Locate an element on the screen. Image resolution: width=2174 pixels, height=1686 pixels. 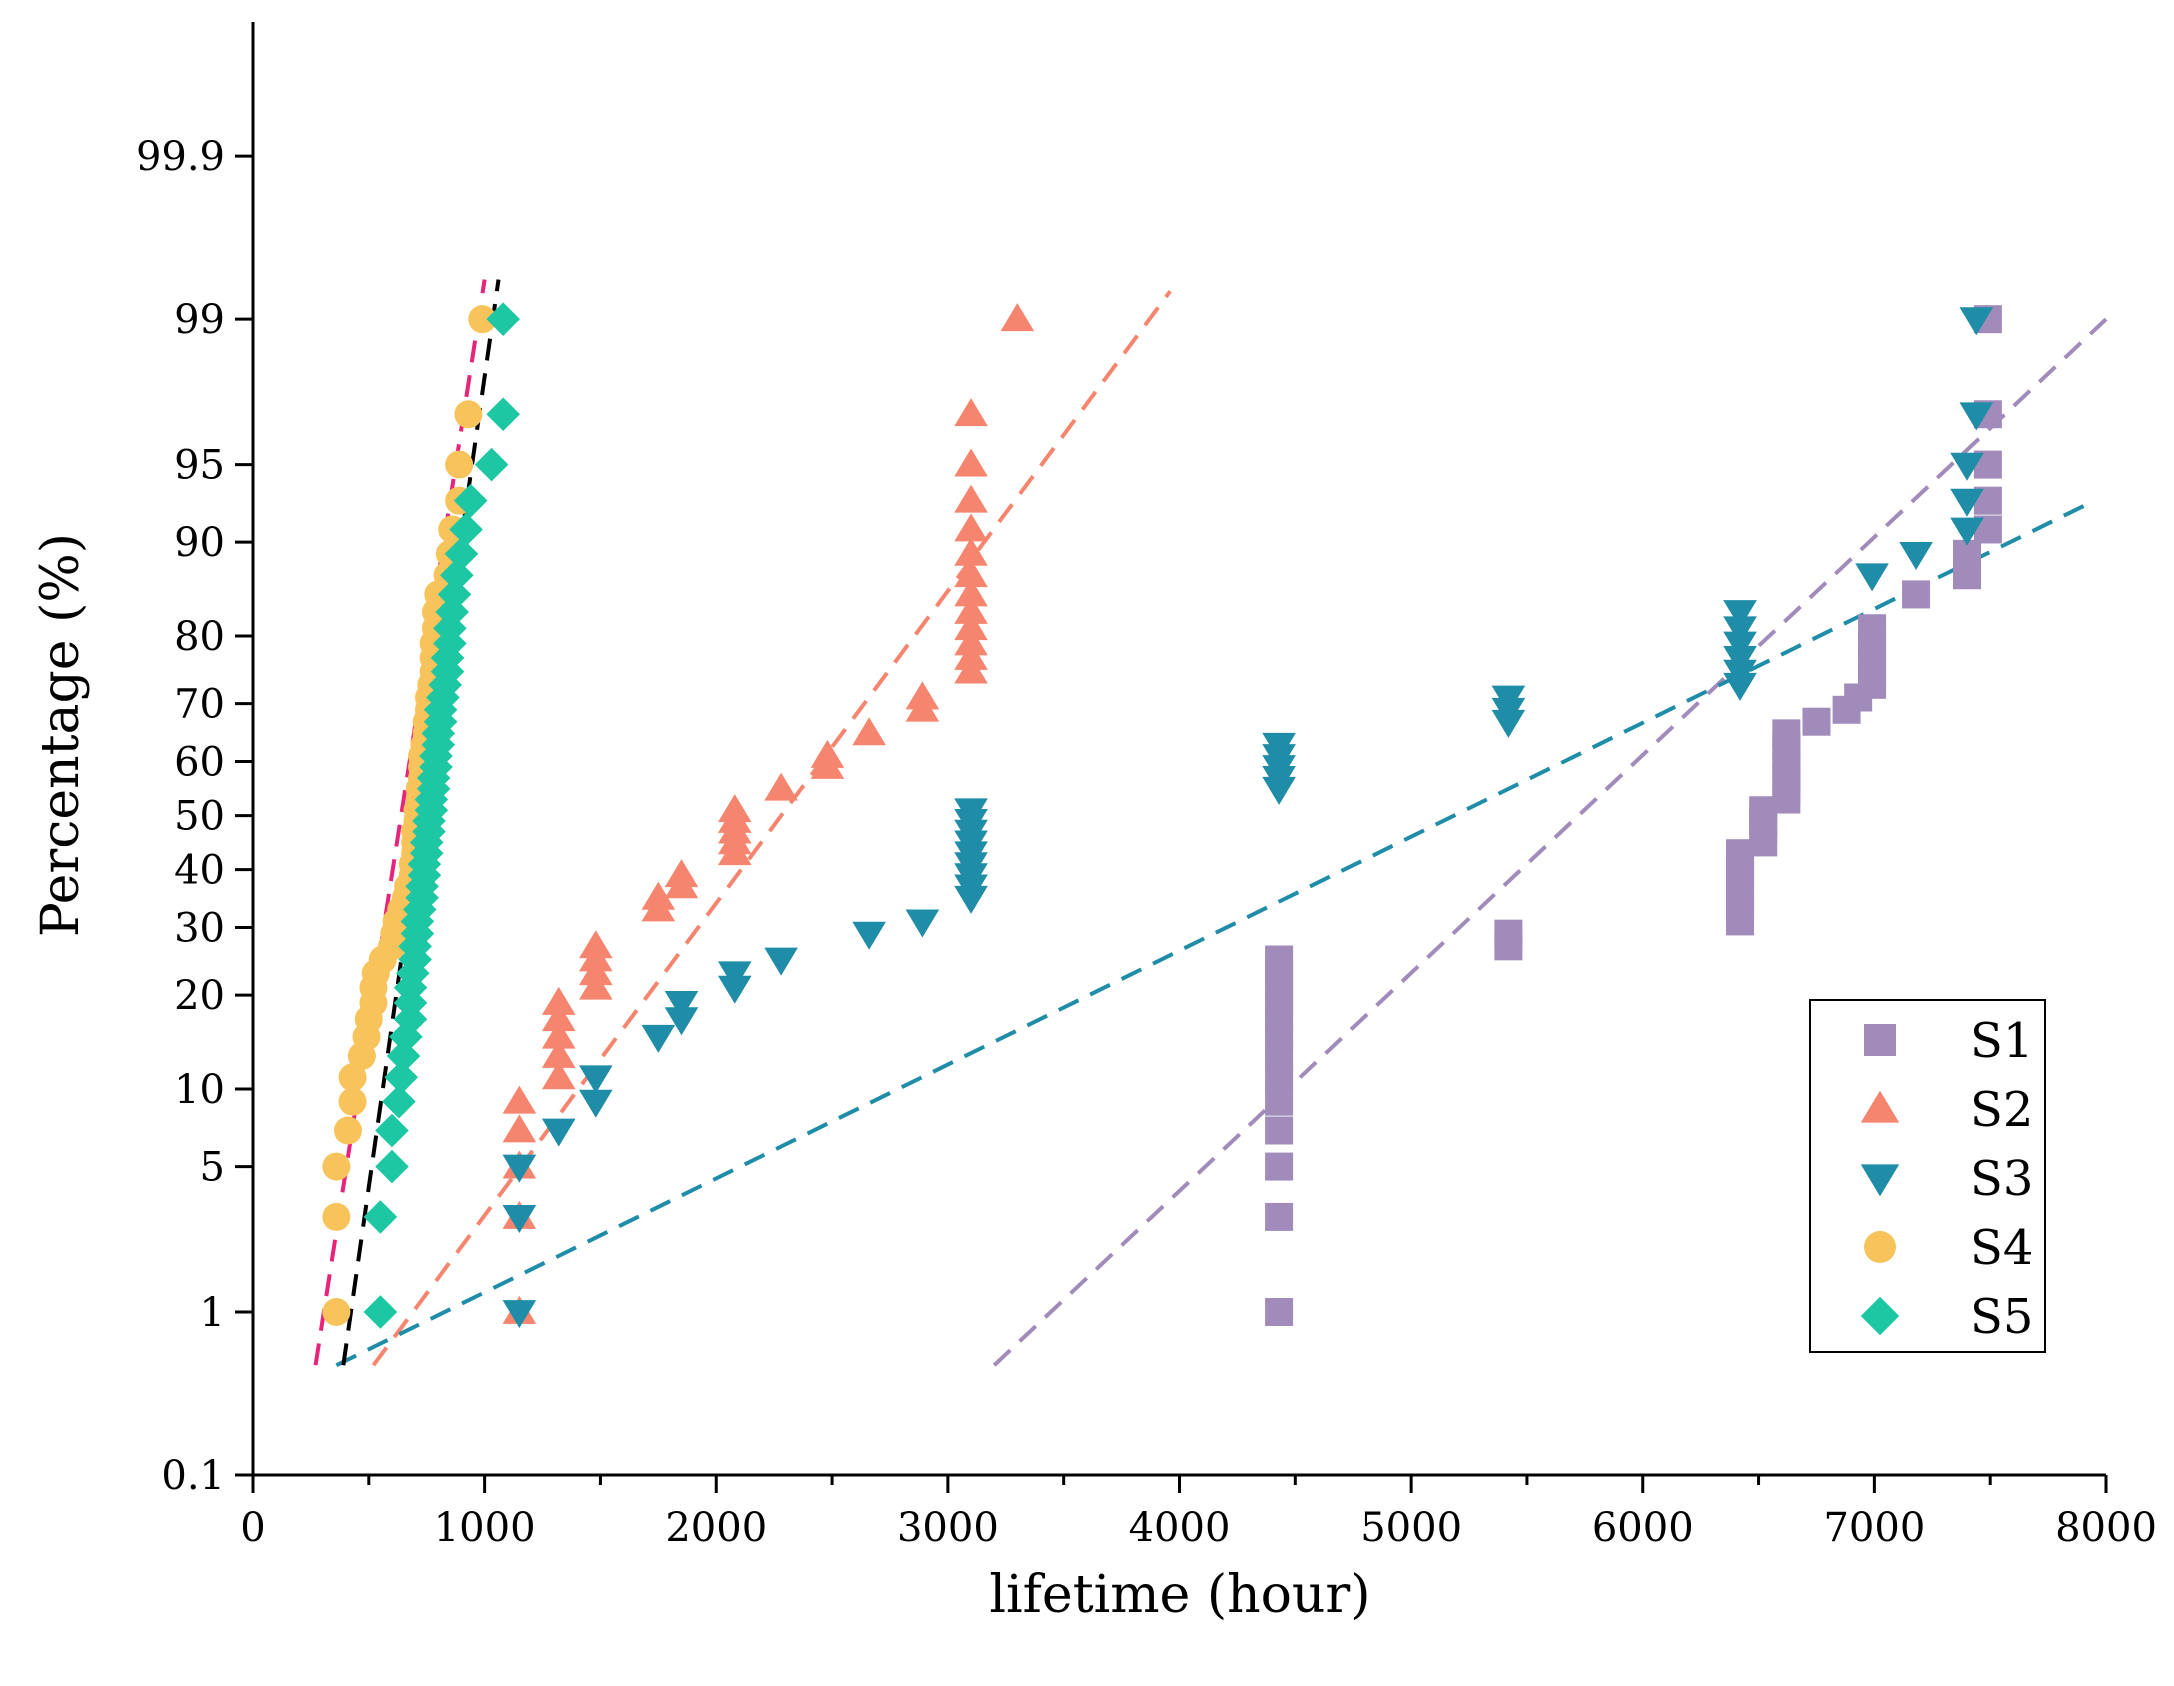
series-s5 is located at coordinates (441, 815).